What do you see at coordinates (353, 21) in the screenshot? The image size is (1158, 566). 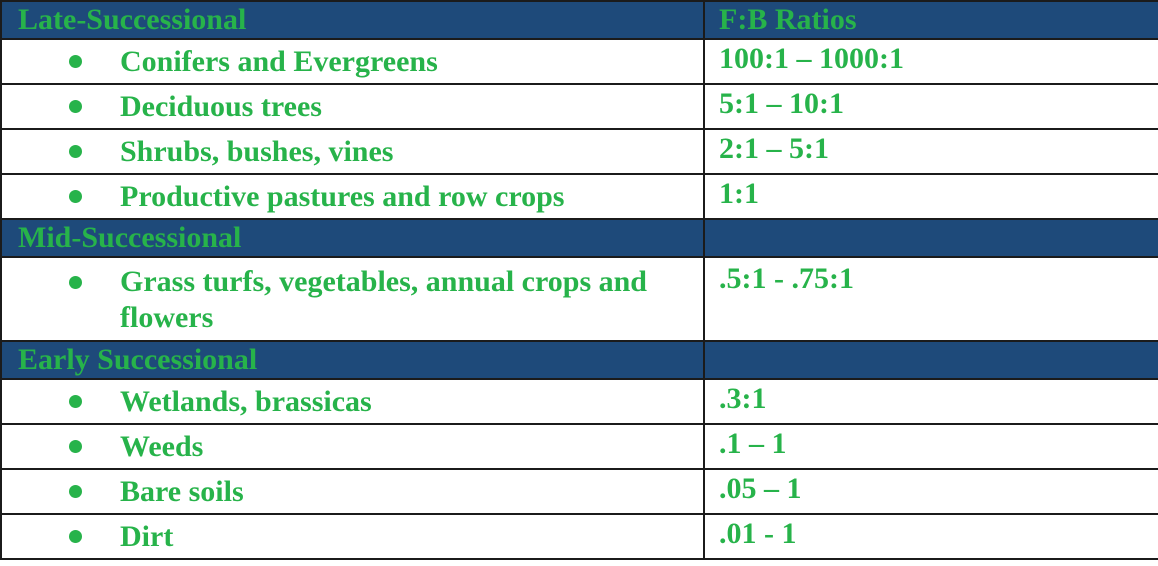 I see `header-late-successional: Late-Successional` at bounding box center [353, 21].